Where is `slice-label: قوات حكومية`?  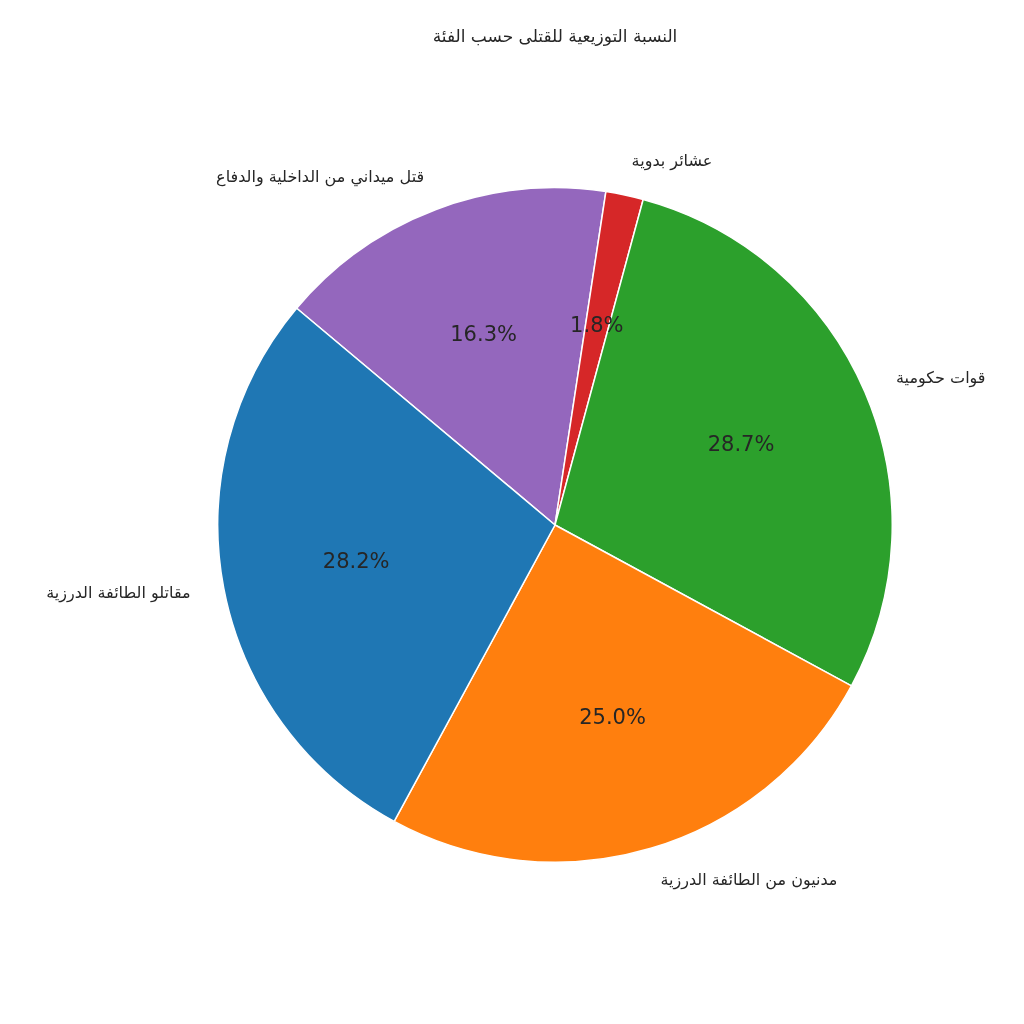 slice-label: قوات حكومية is located at coordinates (941, 378).